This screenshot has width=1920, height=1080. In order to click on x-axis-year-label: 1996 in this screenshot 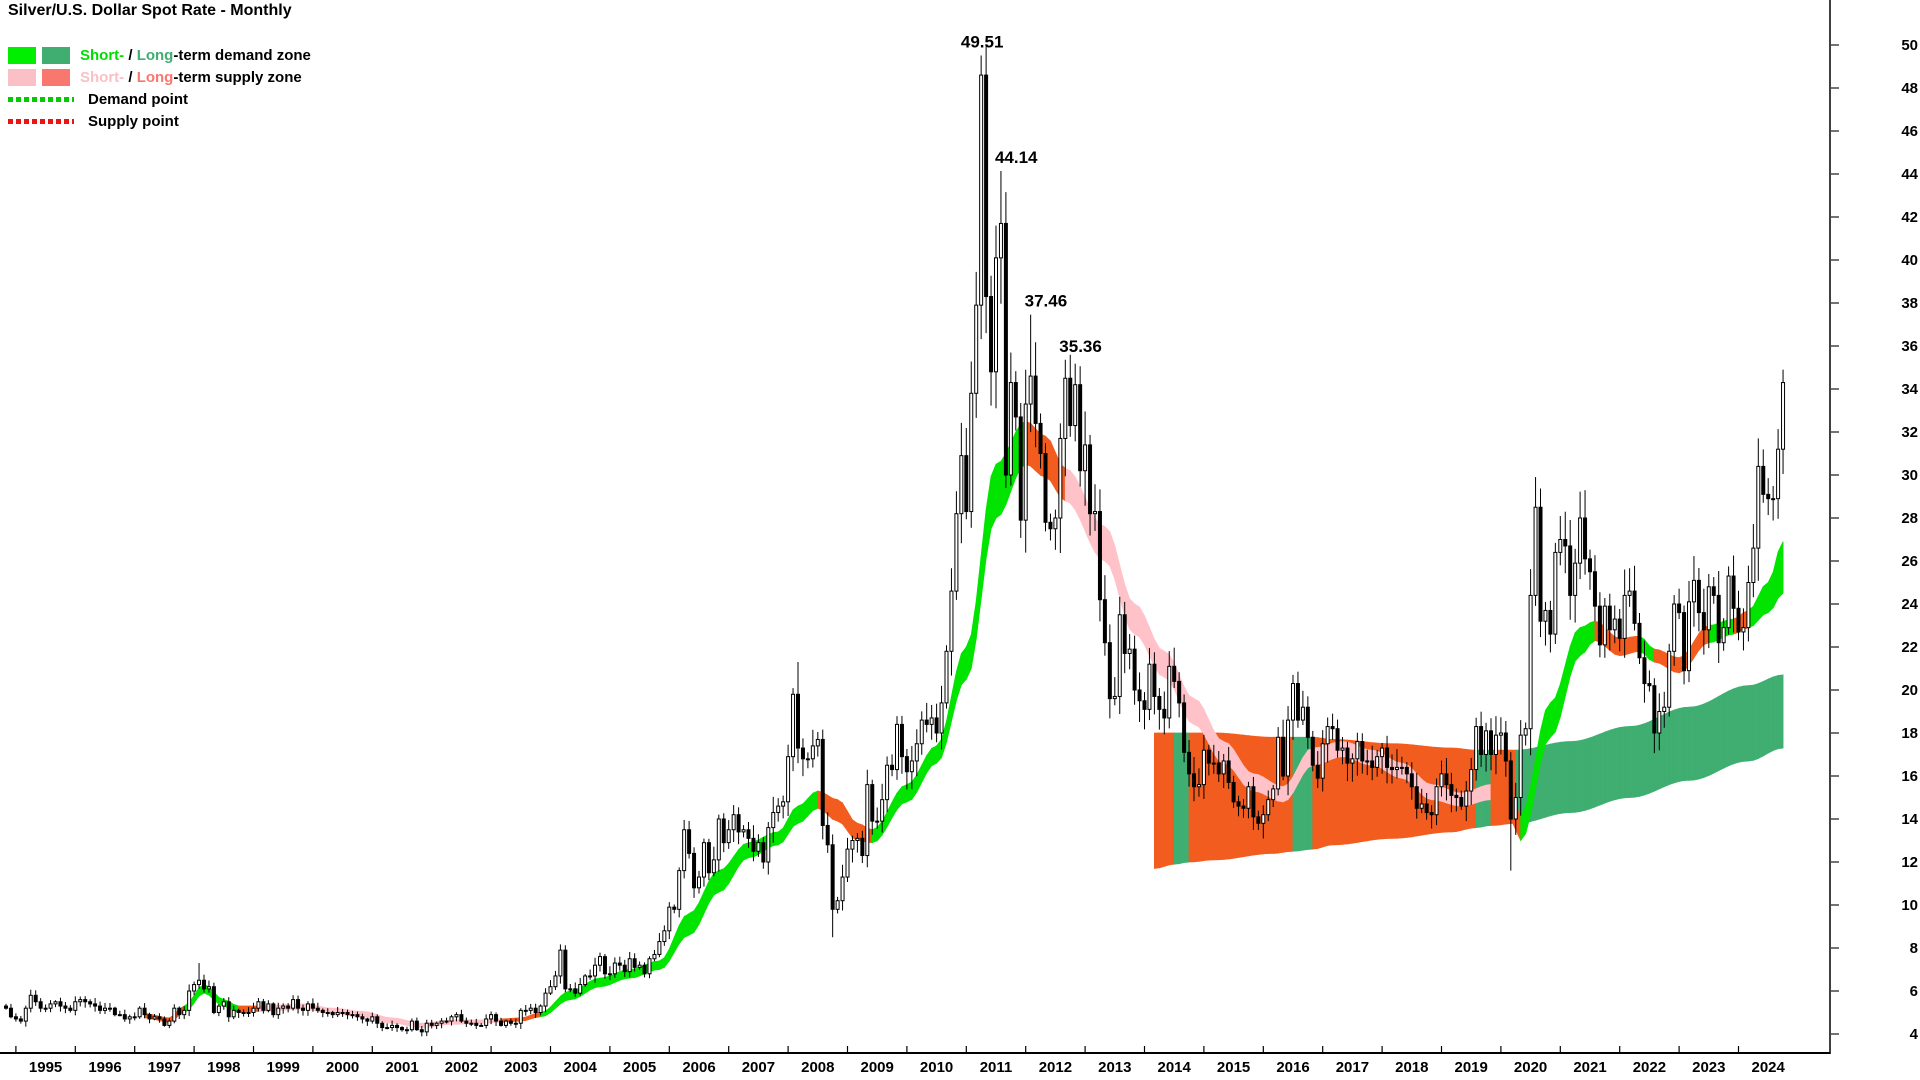, I will do `click(104, 1067)`.